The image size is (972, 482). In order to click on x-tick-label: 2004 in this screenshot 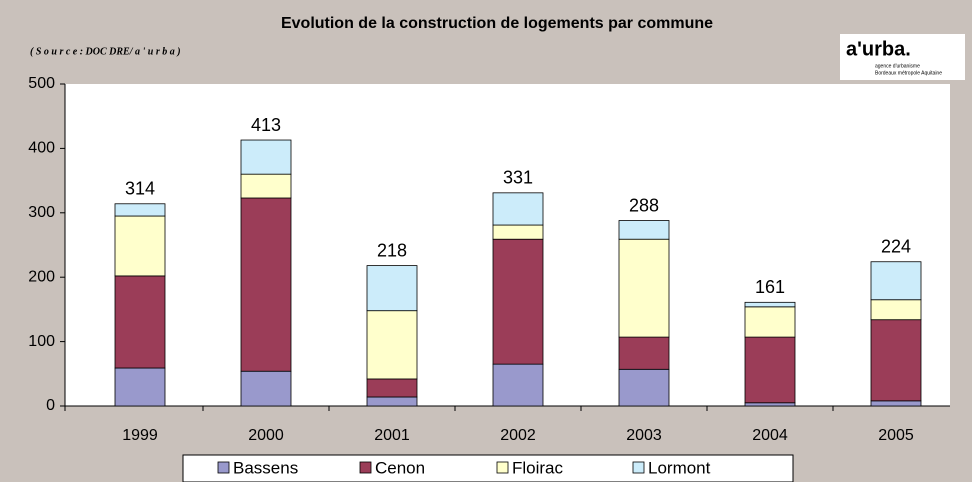, I will do `click(770, 435)`.